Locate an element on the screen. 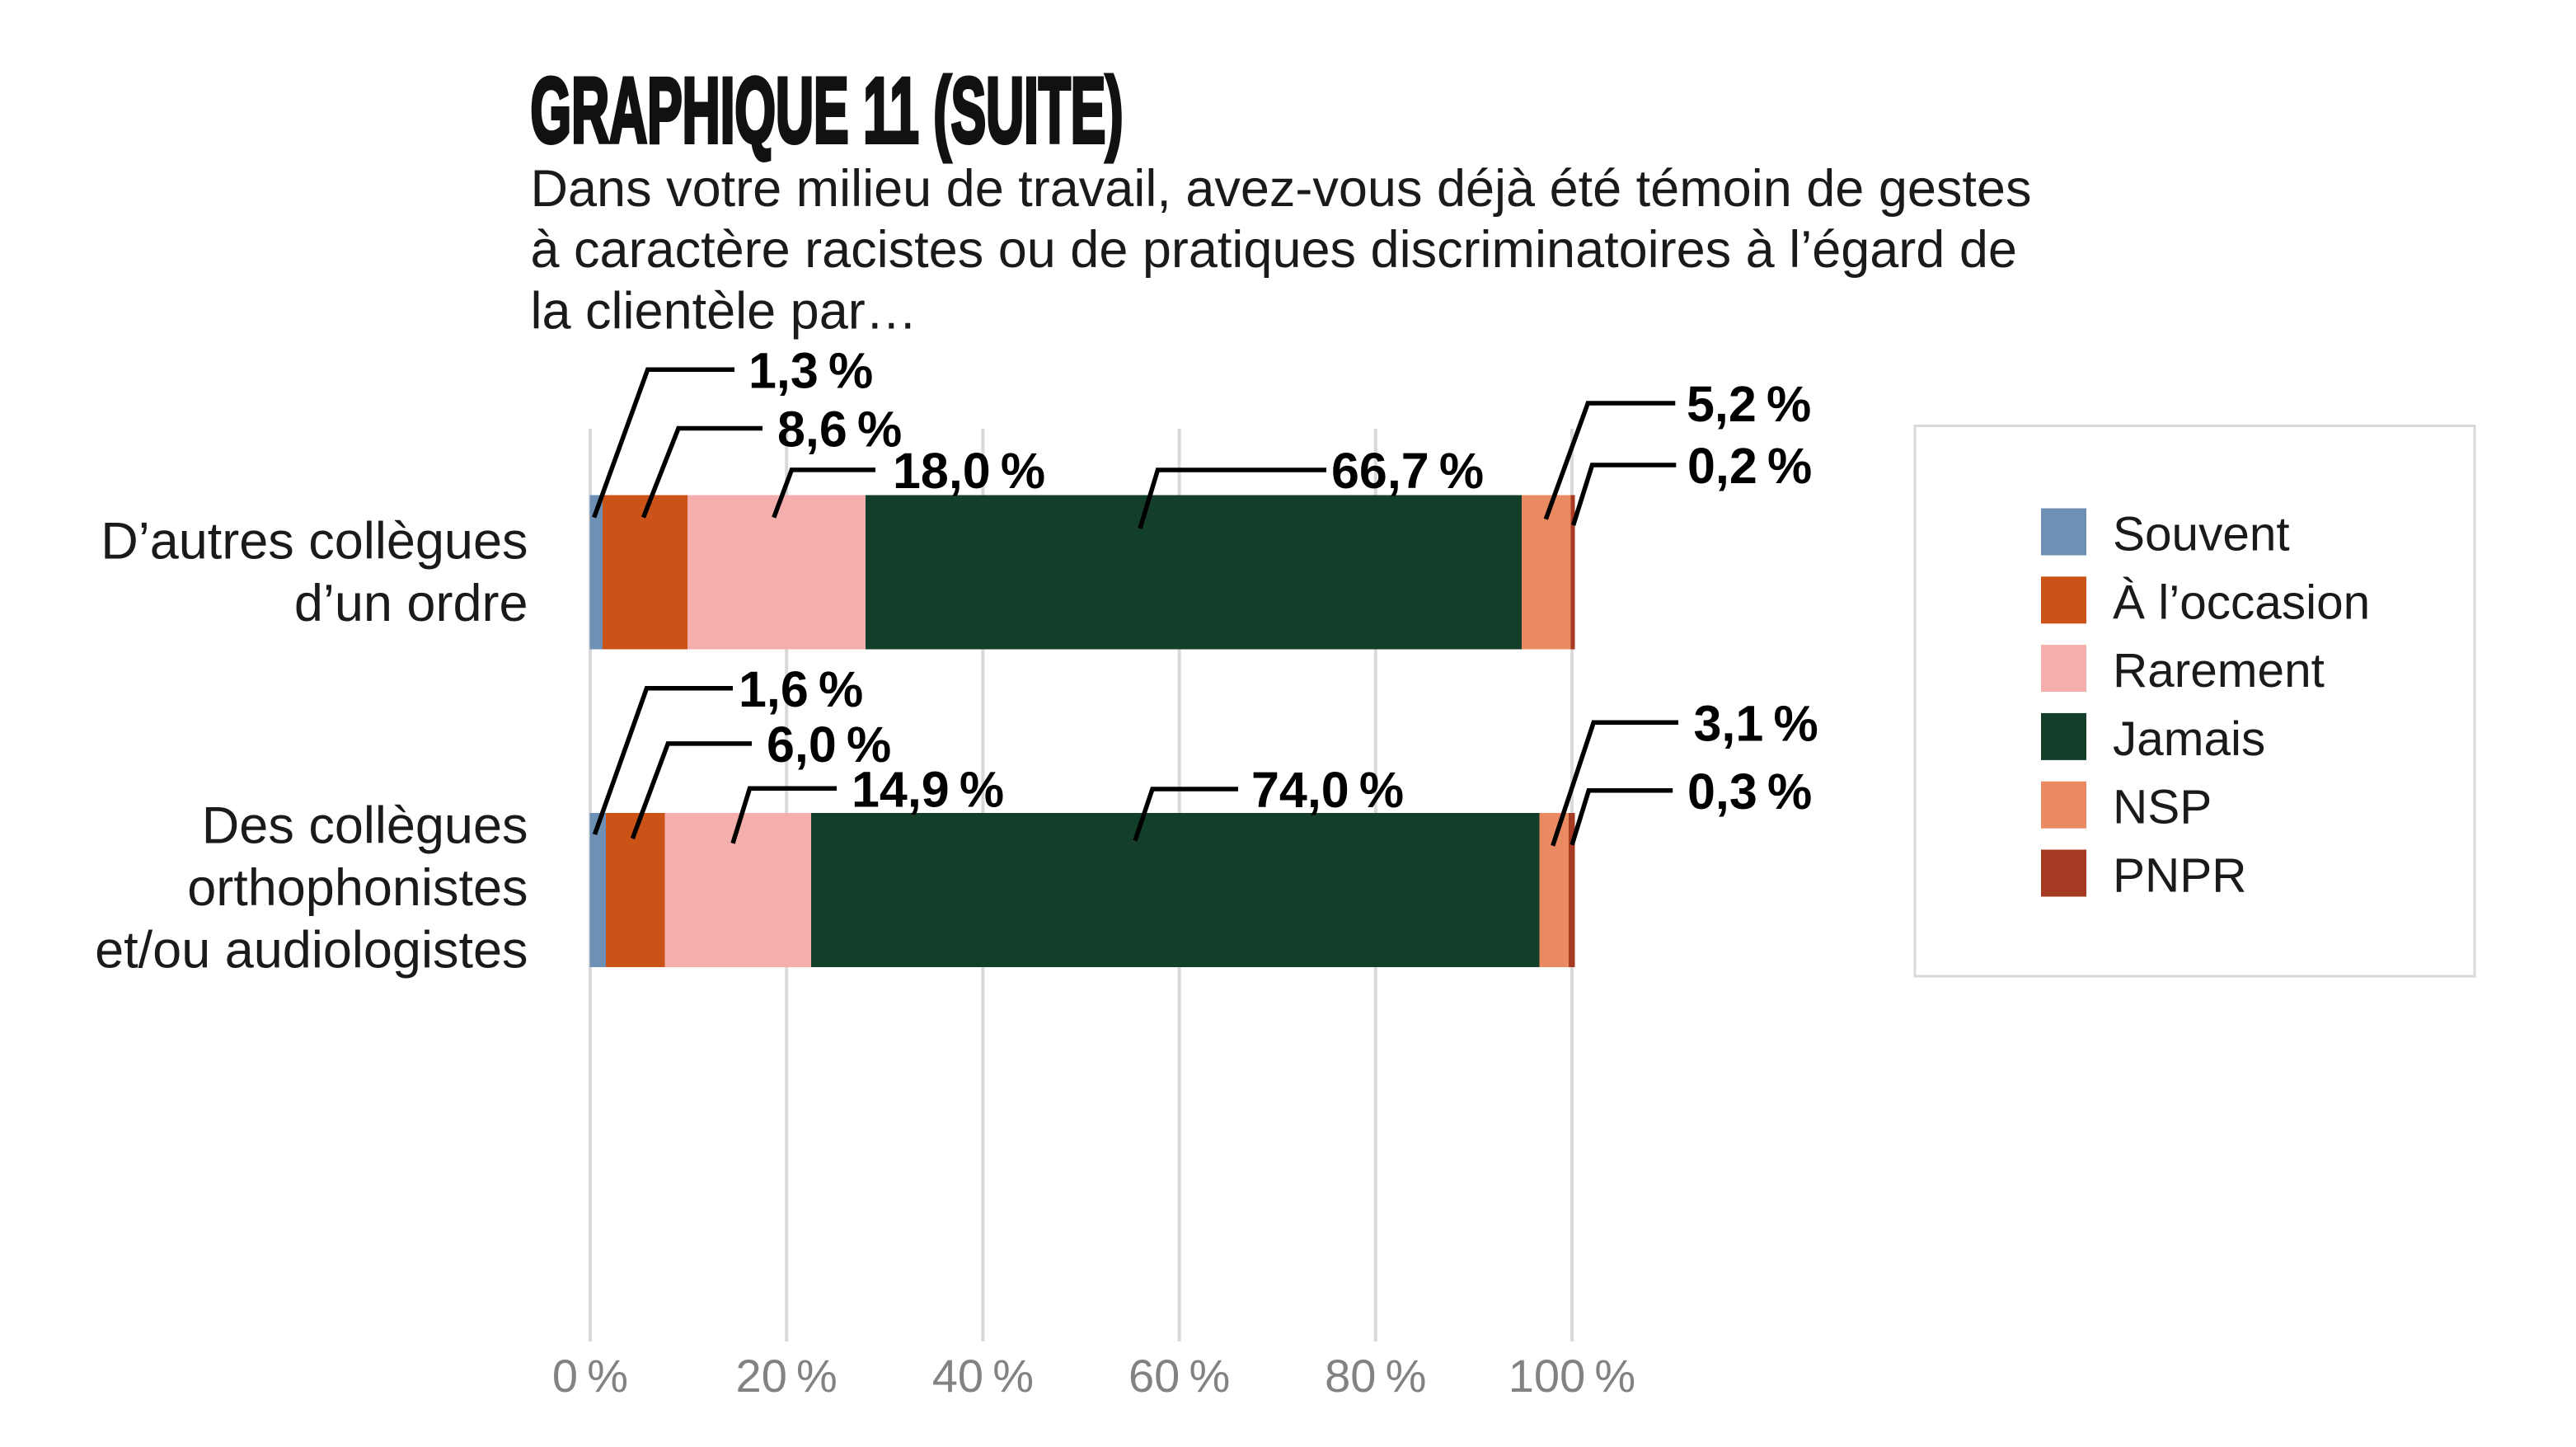 The image size is (2576, 1447). svg-text: 100 % is located at coordinates (1572, 1376).